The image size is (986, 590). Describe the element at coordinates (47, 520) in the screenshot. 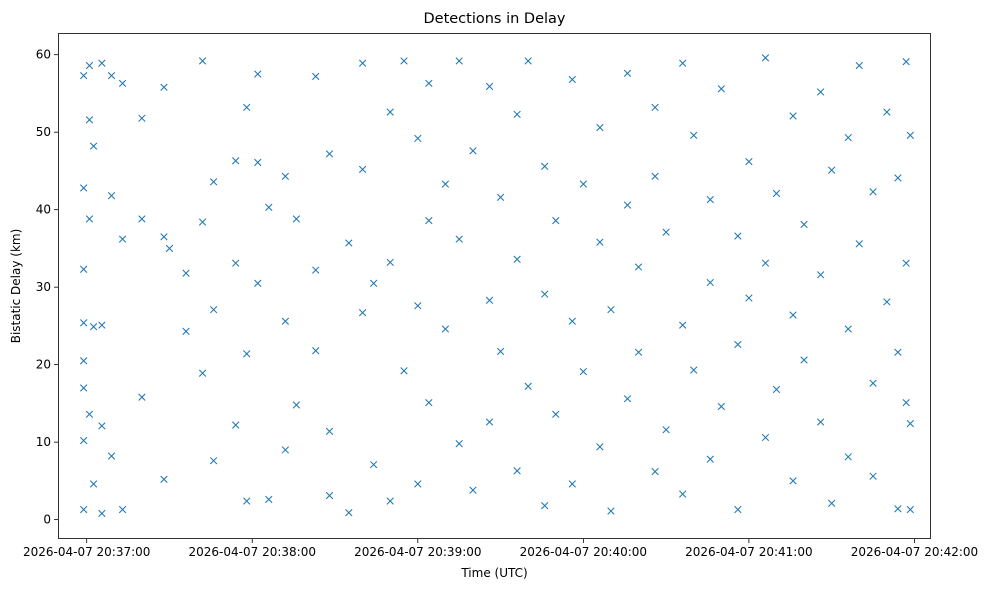

I see `y-tick-label: 0` at that location.